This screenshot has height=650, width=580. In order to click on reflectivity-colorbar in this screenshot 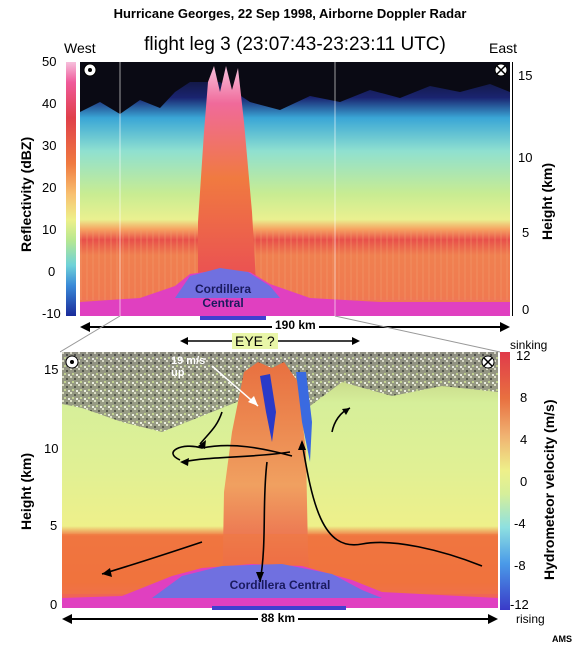, I will do `click(71, 189)`.